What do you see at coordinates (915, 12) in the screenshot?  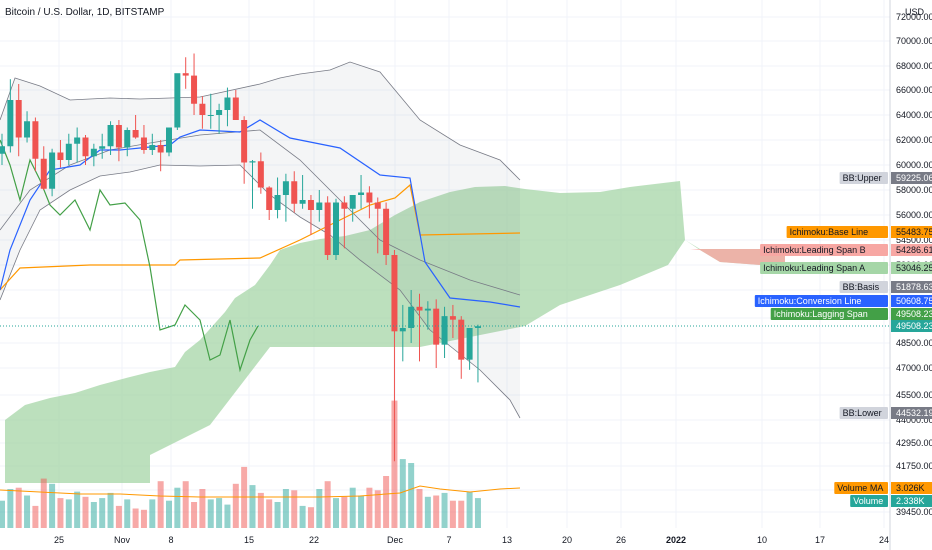 I see `currency-label: USD` at bounding box center [915, 12].